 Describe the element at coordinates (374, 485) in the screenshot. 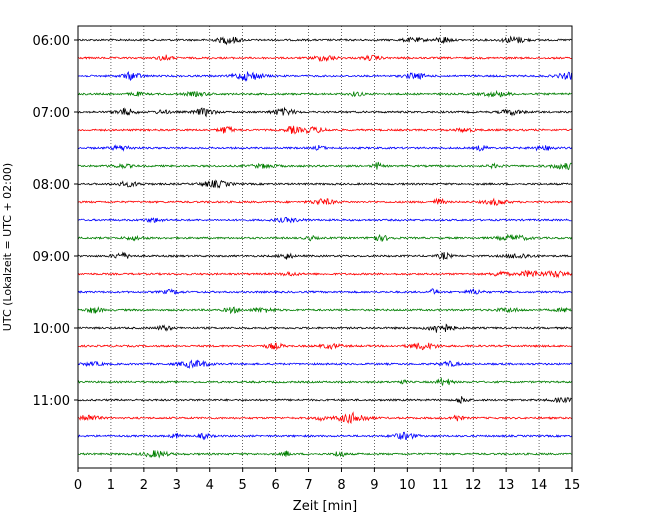

I see `x-tick-label: 9` at that location.